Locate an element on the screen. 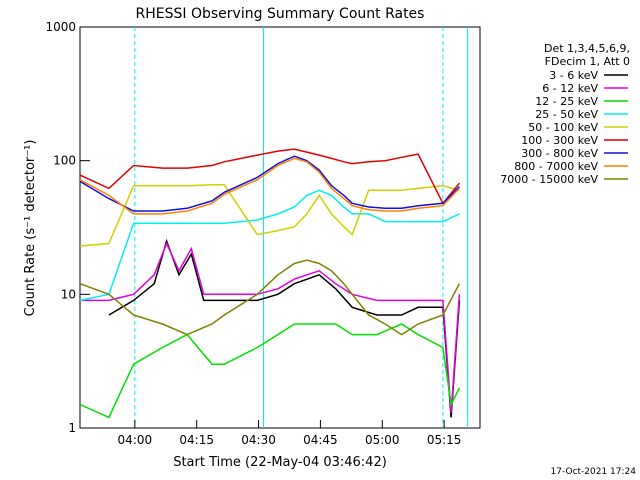 Image resolution: width=640 pixels, height=480 pixels. legend-label-1: 6 - 12 keV is located at coordinates (570, 88).